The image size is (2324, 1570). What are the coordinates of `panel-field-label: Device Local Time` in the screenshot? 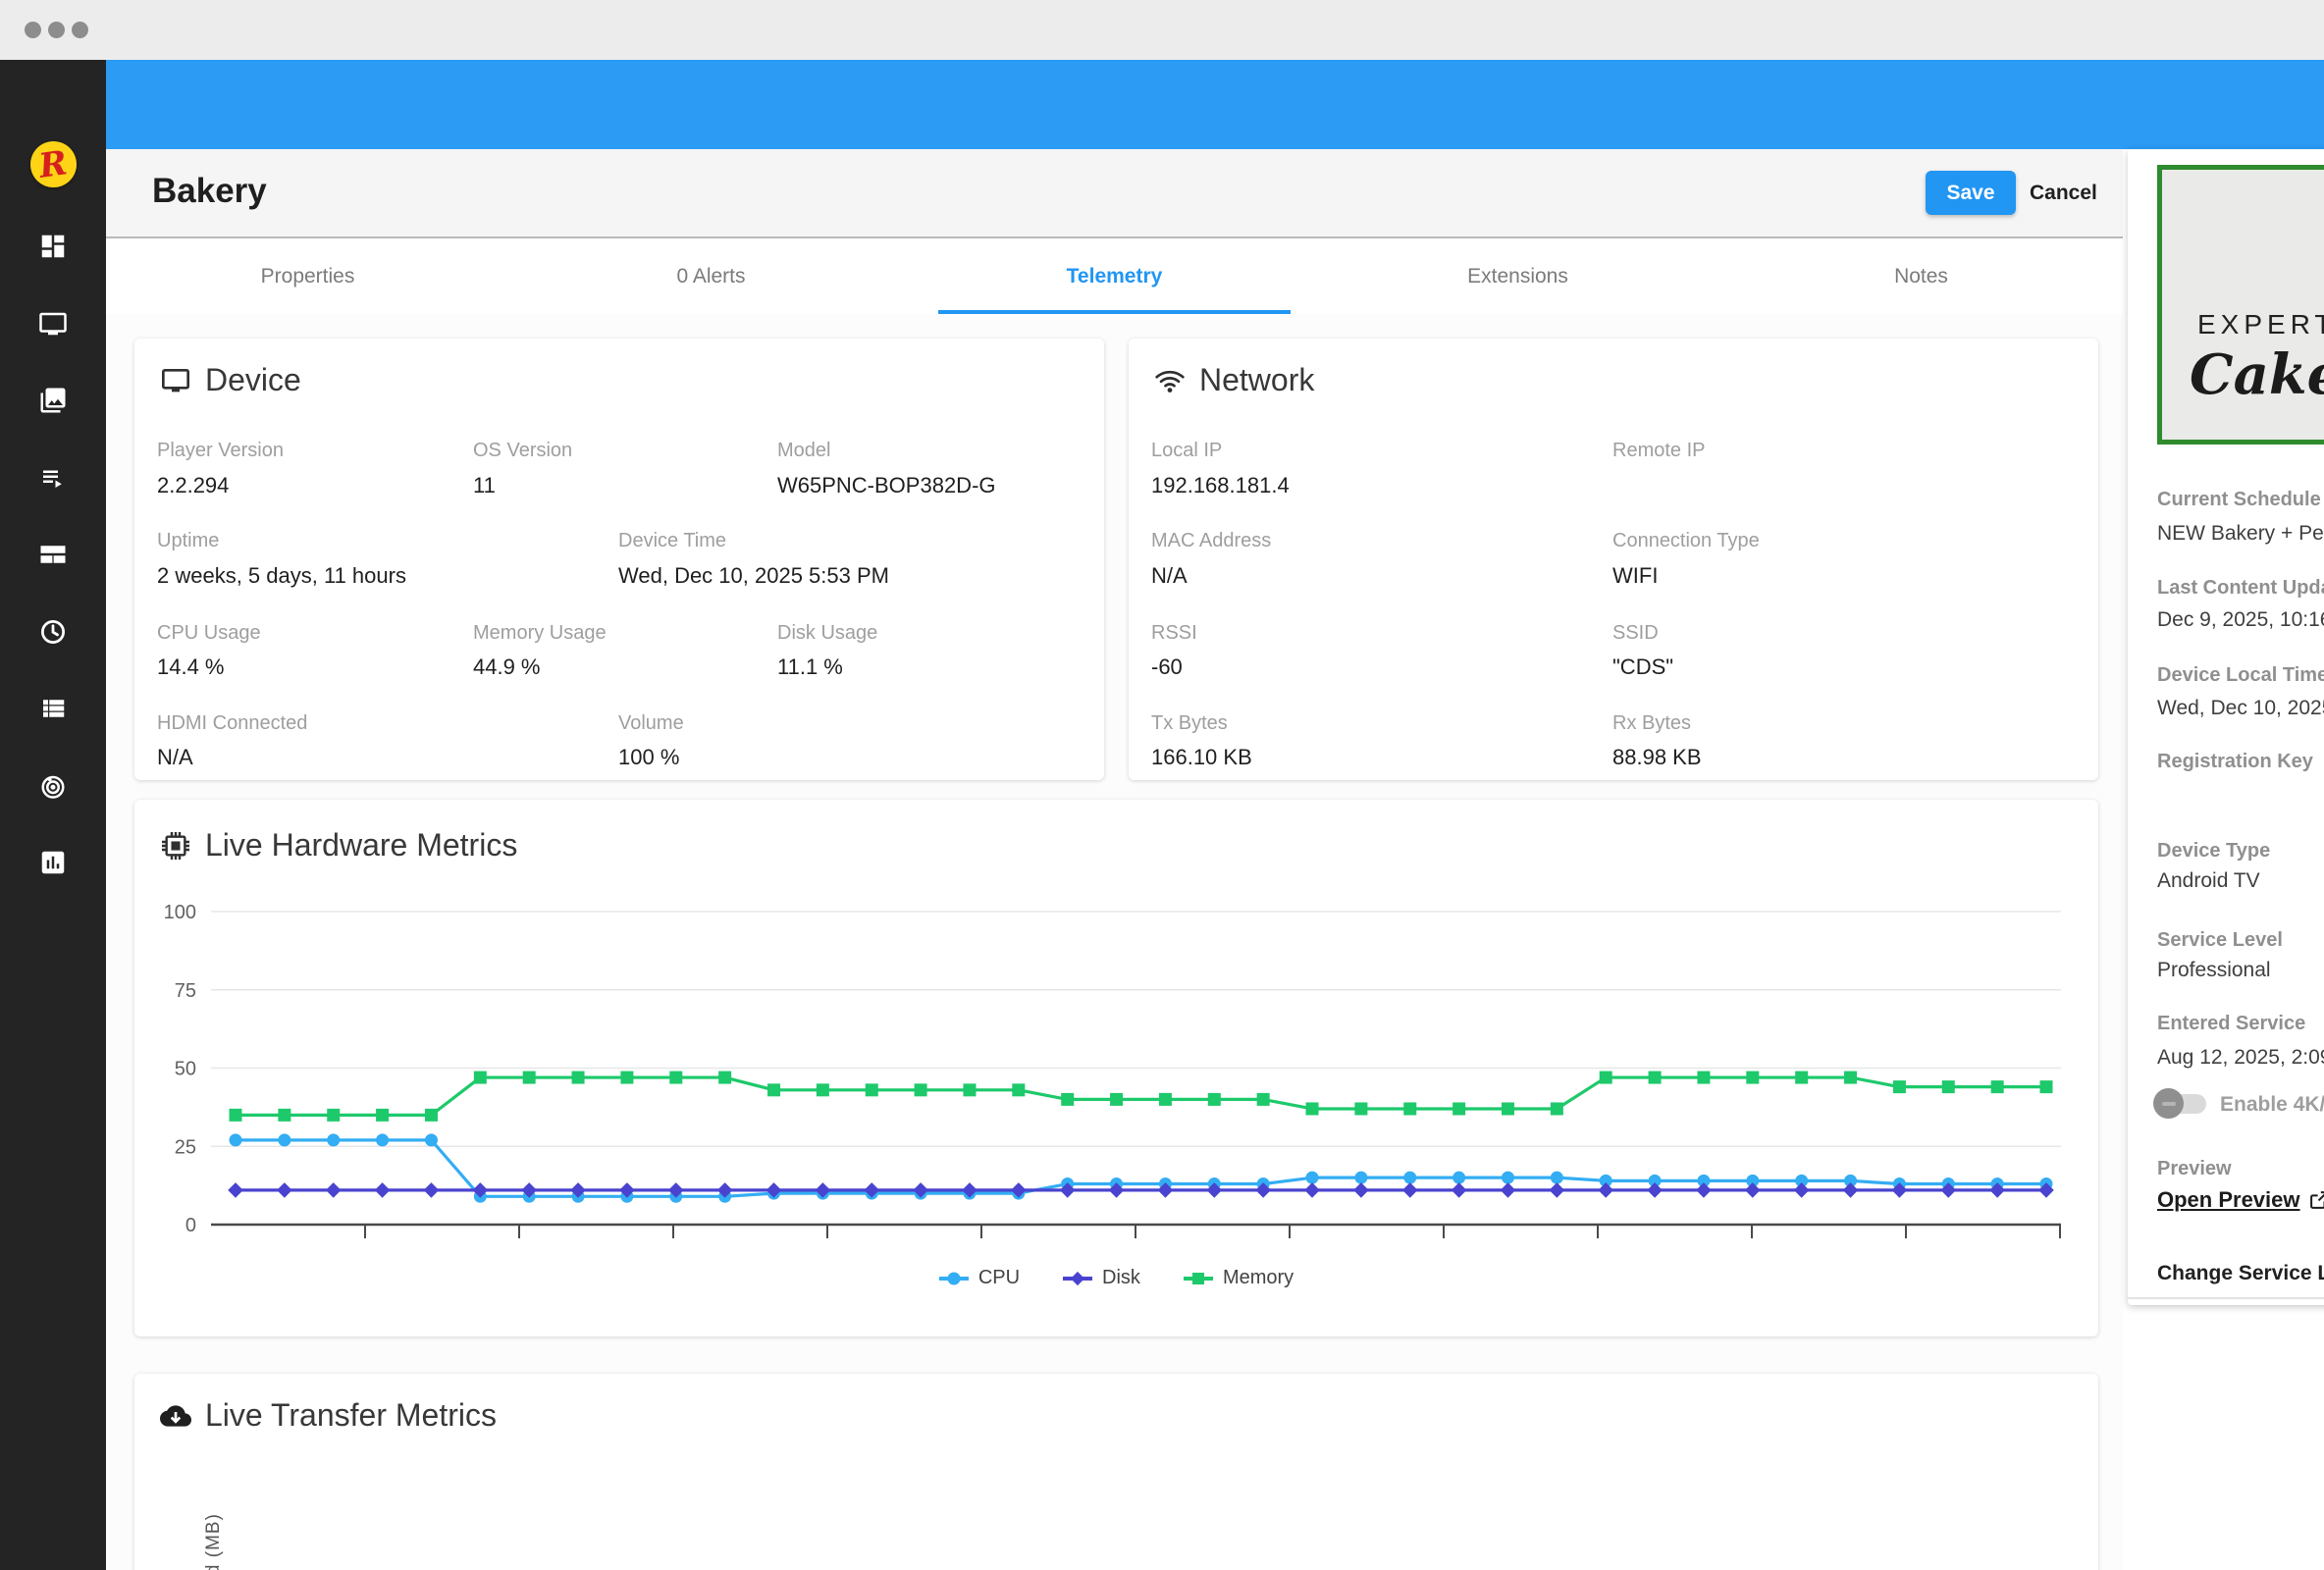 It's located at (2241, 675).